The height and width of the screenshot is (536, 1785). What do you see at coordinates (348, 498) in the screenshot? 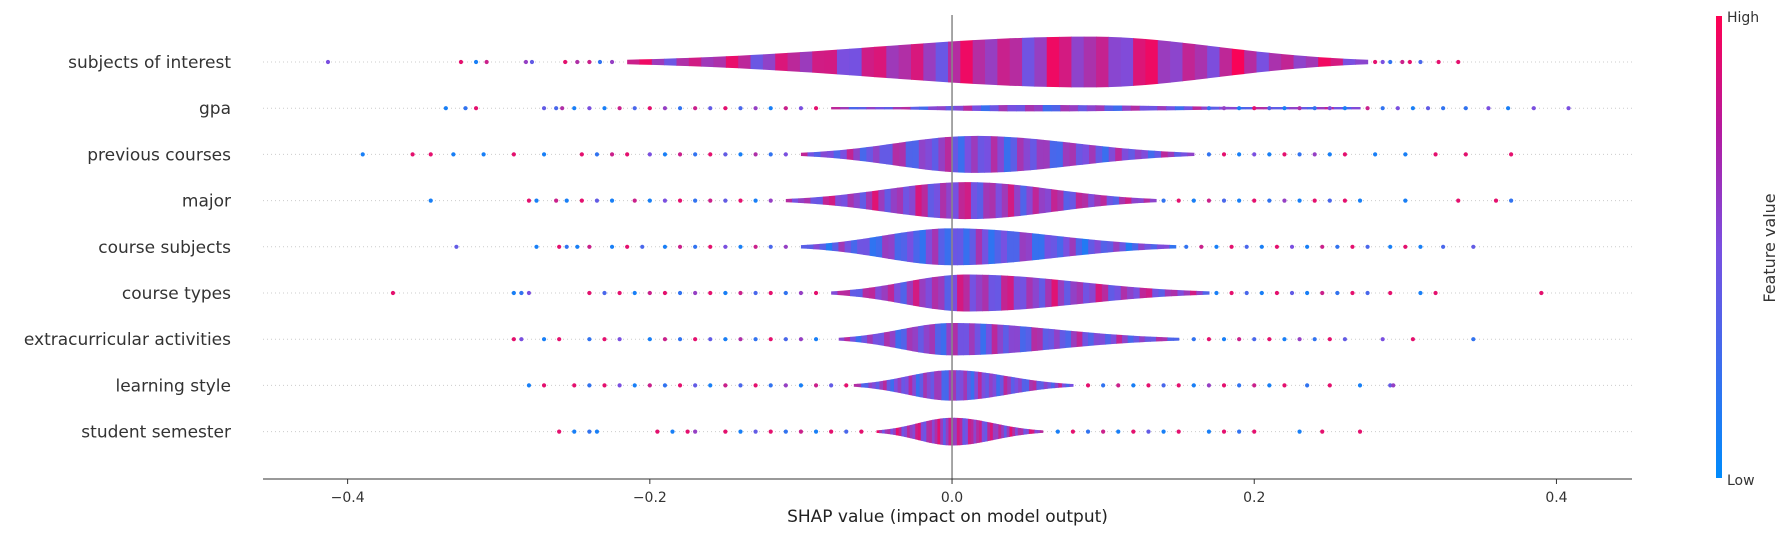
I see `x-tick-label: −0.4` at bounding box center [348, 498].